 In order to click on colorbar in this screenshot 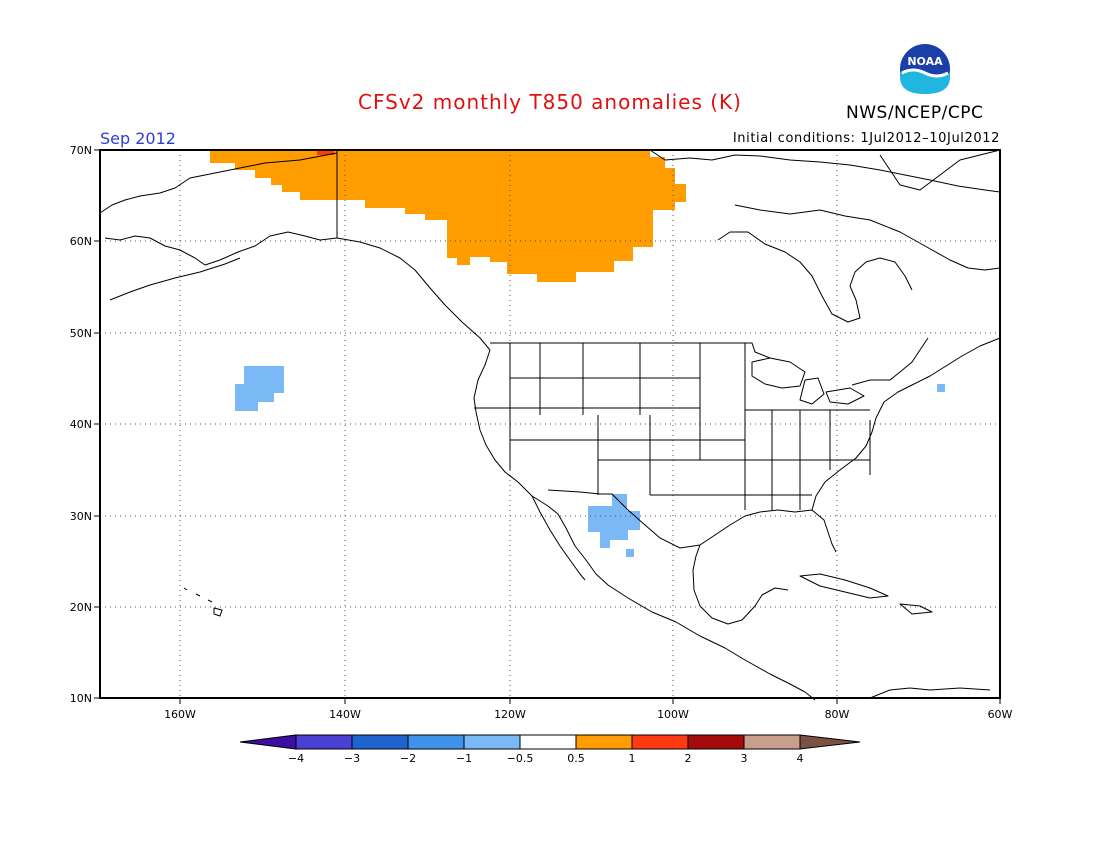, I will do `click(550, 742)`.